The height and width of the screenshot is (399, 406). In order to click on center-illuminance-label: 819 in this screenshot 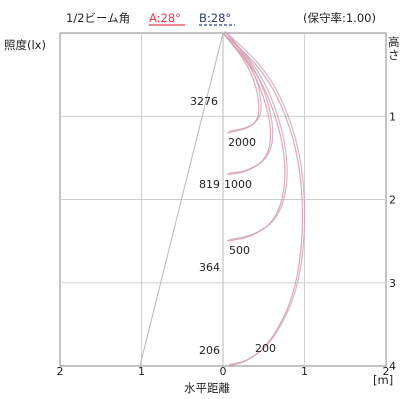, I will do `click(209, 184)`.